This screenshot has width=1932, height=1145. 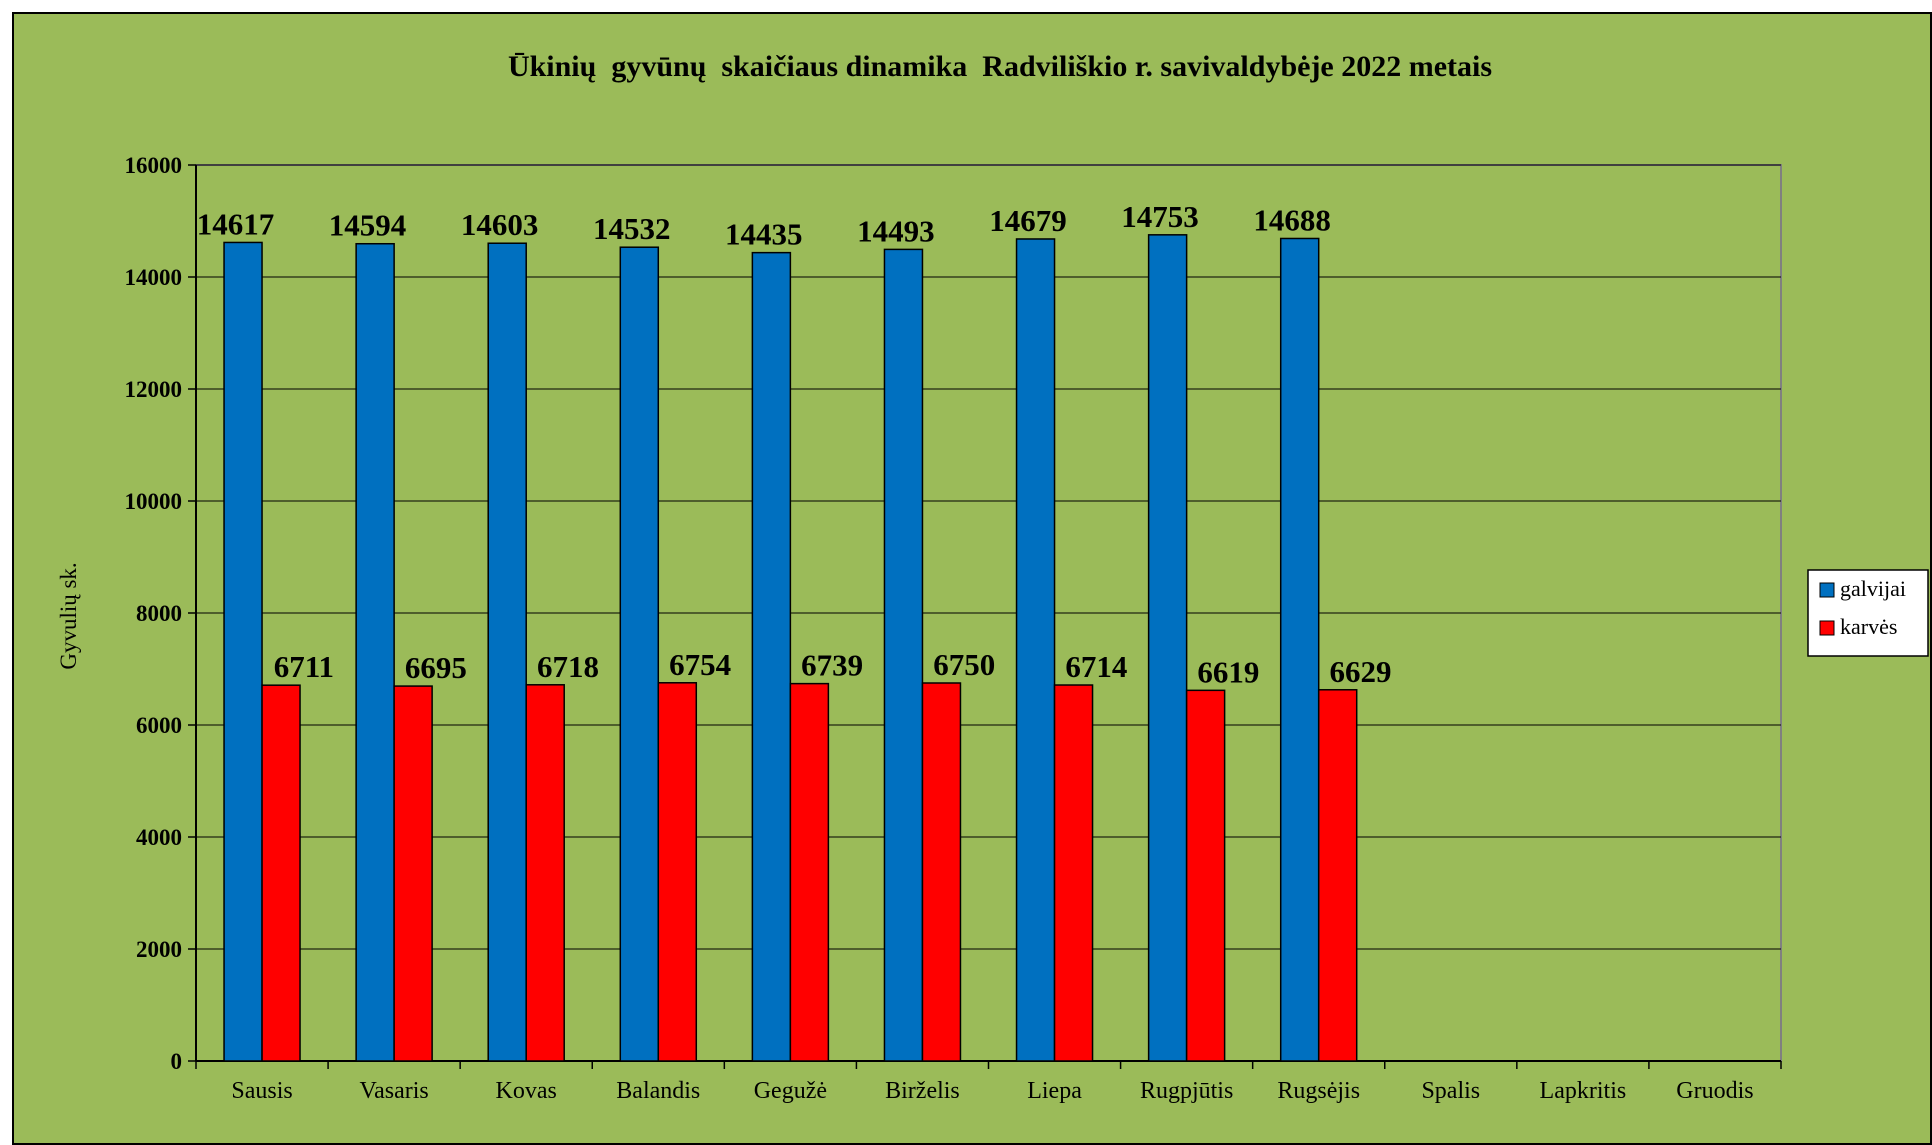 I want to click on data-label: 6754, so click(x=700, y=664).